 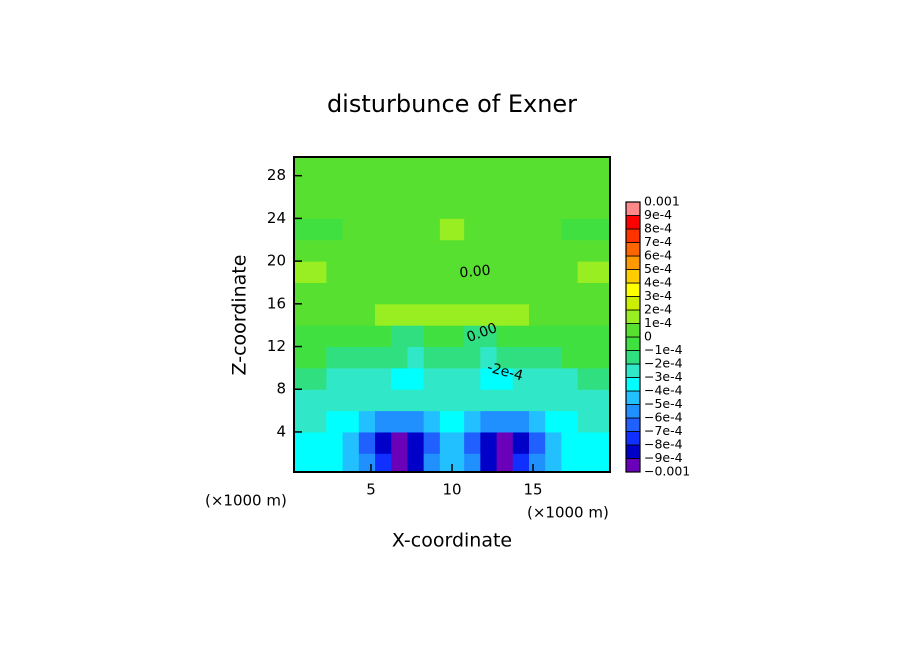 I want to click on colorbar-label: −3e-4, so click(x=663, y=376).